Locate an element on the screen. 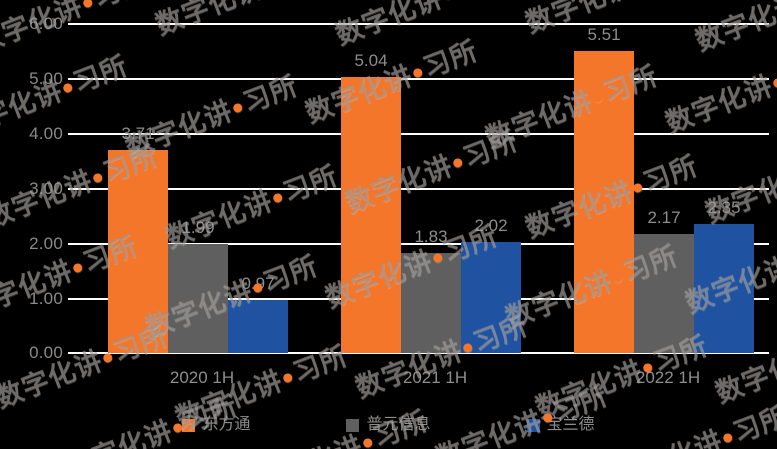 The width and height of the screenshot is (777, 449). y-tick-6: 6.00 is located at coordinates (46, 23).